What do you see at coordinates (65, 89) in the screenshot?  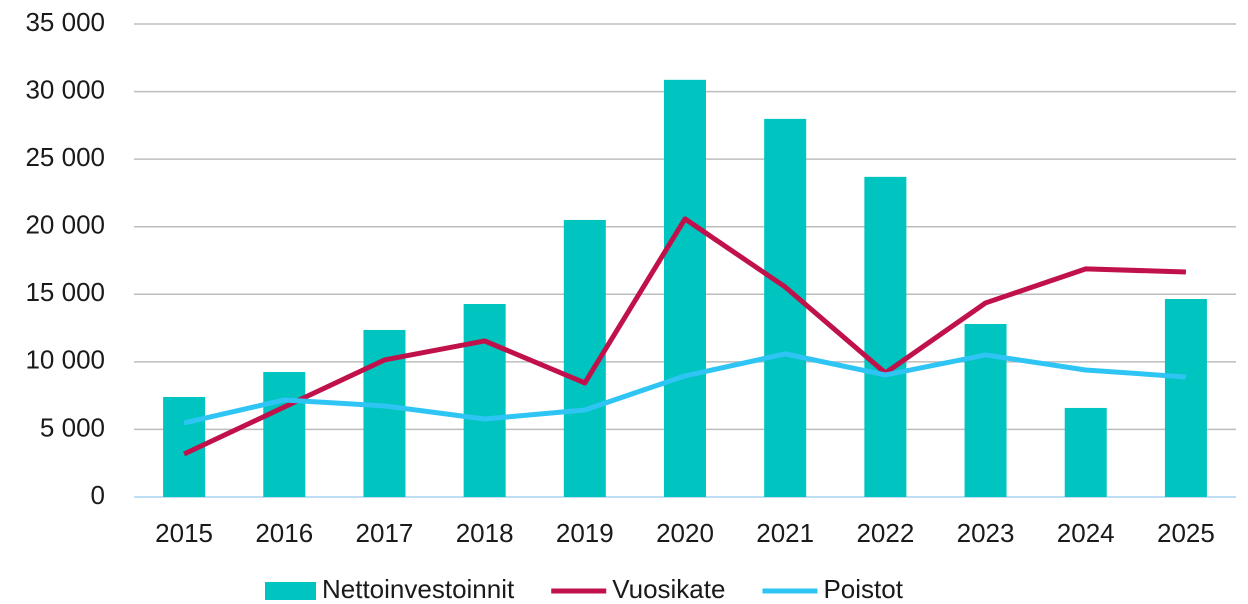 I see `y-tick-label: 30 000` at bounding box center [65, 89].